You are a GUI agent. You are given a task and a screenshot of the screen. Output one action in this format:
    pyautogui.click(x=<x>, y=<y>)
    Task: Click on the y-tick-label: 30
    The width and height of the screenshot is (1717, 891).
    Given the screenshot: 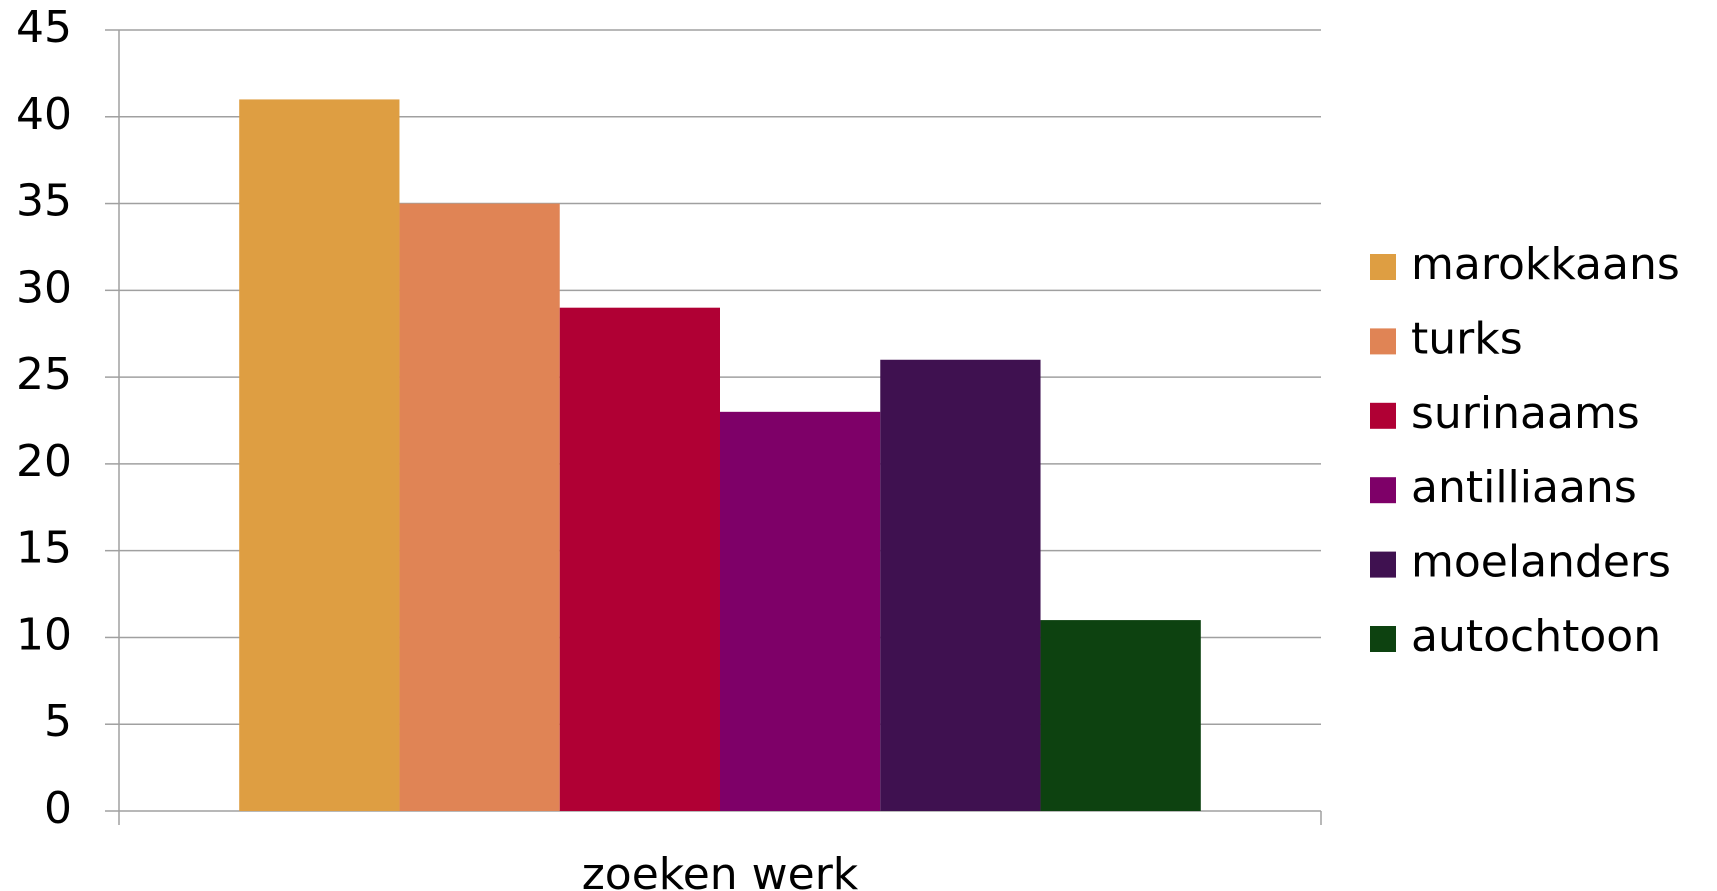 What is the action you would take?
    pyautogui.click(x=44, y=287)
    